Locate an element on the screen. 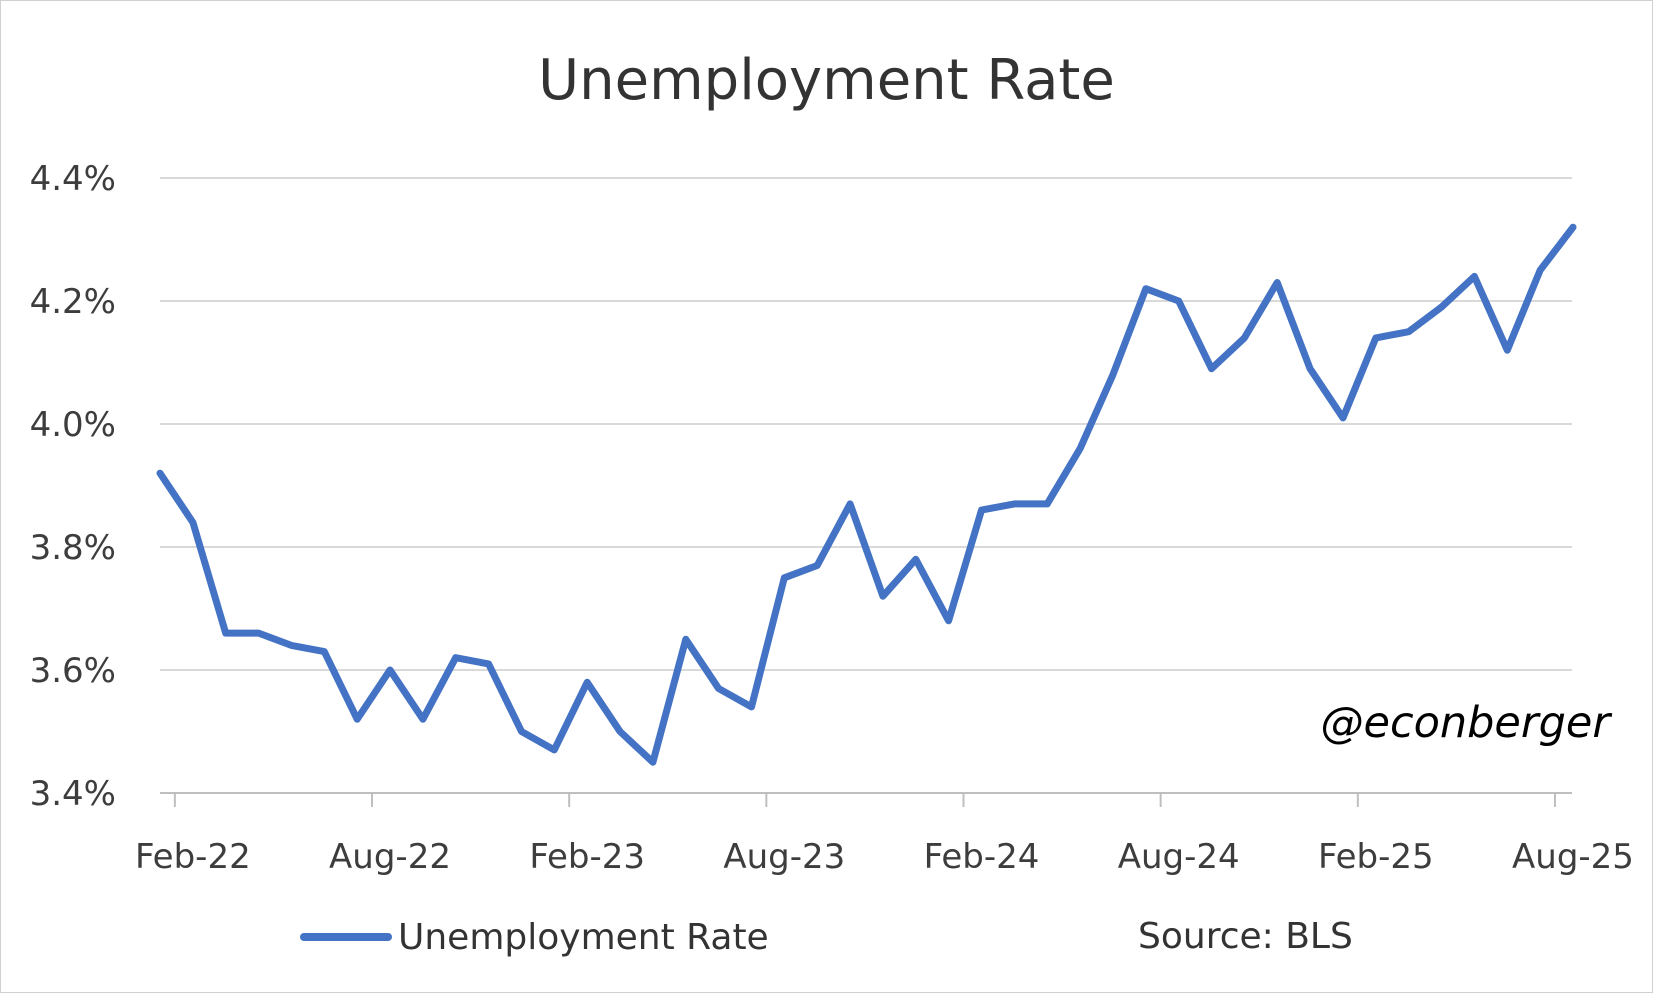  y-tick-label: 4.4% is located at coordinates (73, 179).